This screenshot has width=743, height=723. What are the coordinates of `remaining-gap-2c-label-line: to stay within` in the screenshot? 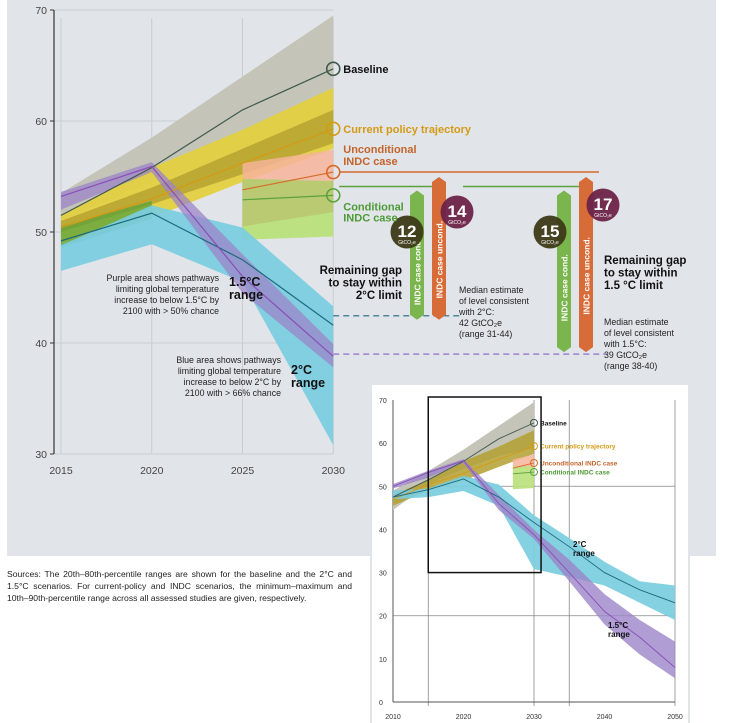 It's located at (365, 284).